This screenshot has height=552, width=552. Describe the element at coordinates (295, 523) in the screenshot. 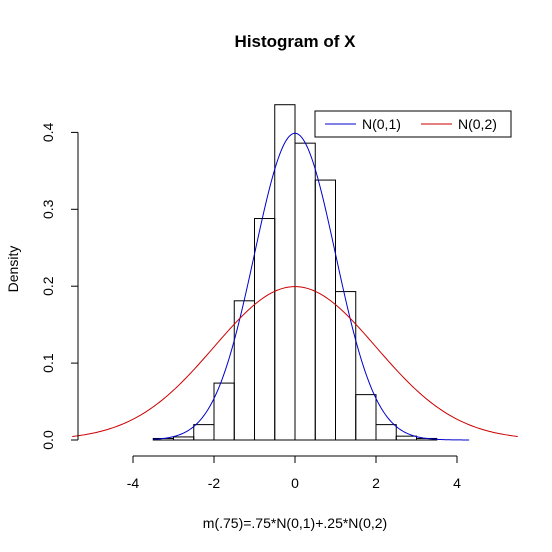

I see `x-axis-label: m(.75)=.75*N(0,1)+.25*N(0,2)` at that location.